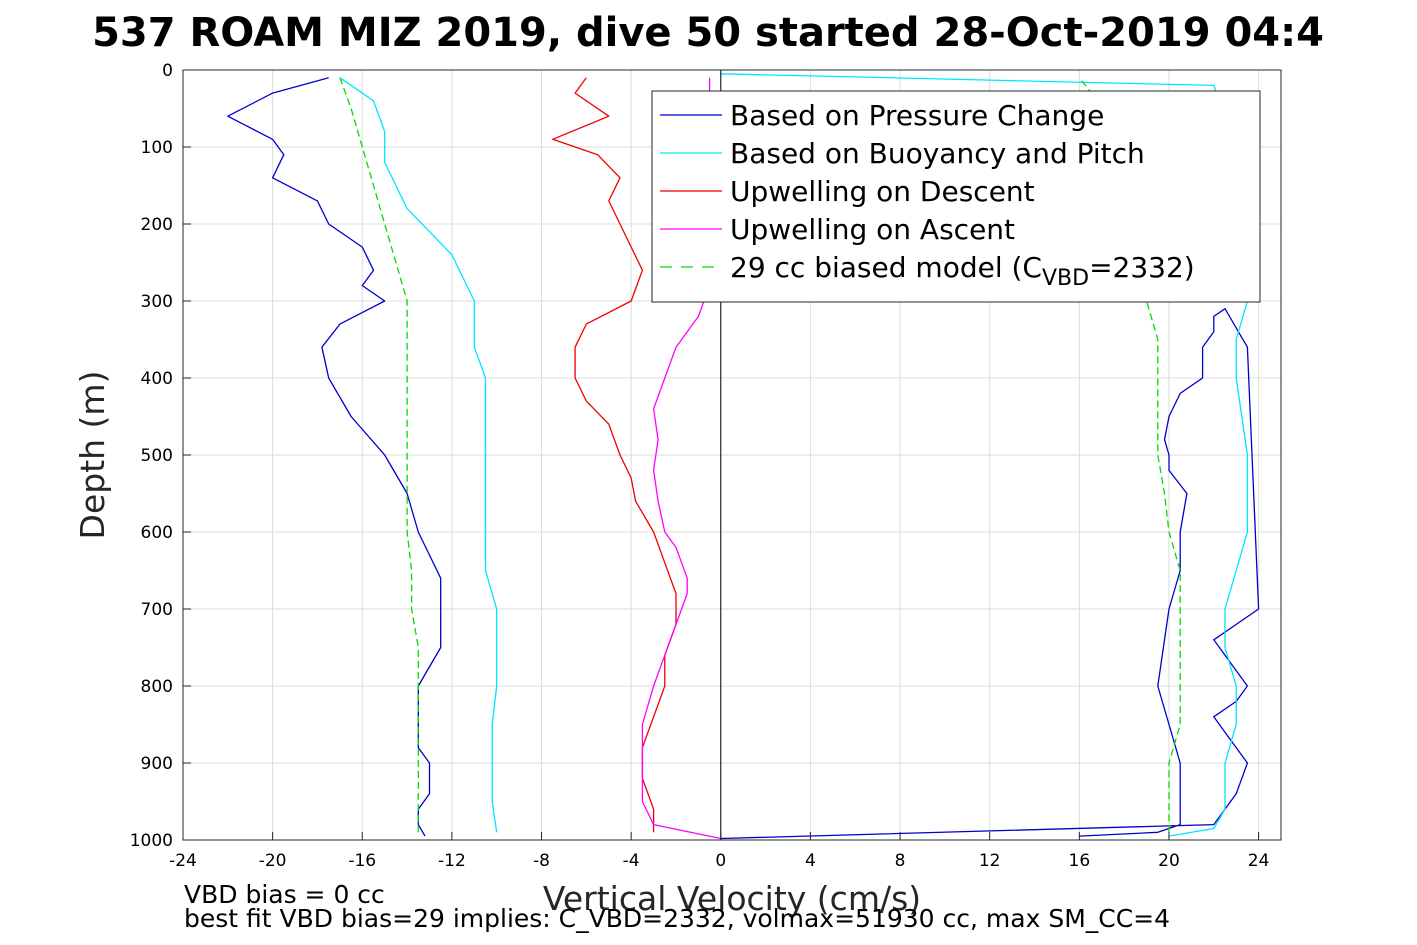  What do you see at coordinates (720, 861) in the screenshot?
I see `x-tick-label: 0` at bounding box center [720, 861].